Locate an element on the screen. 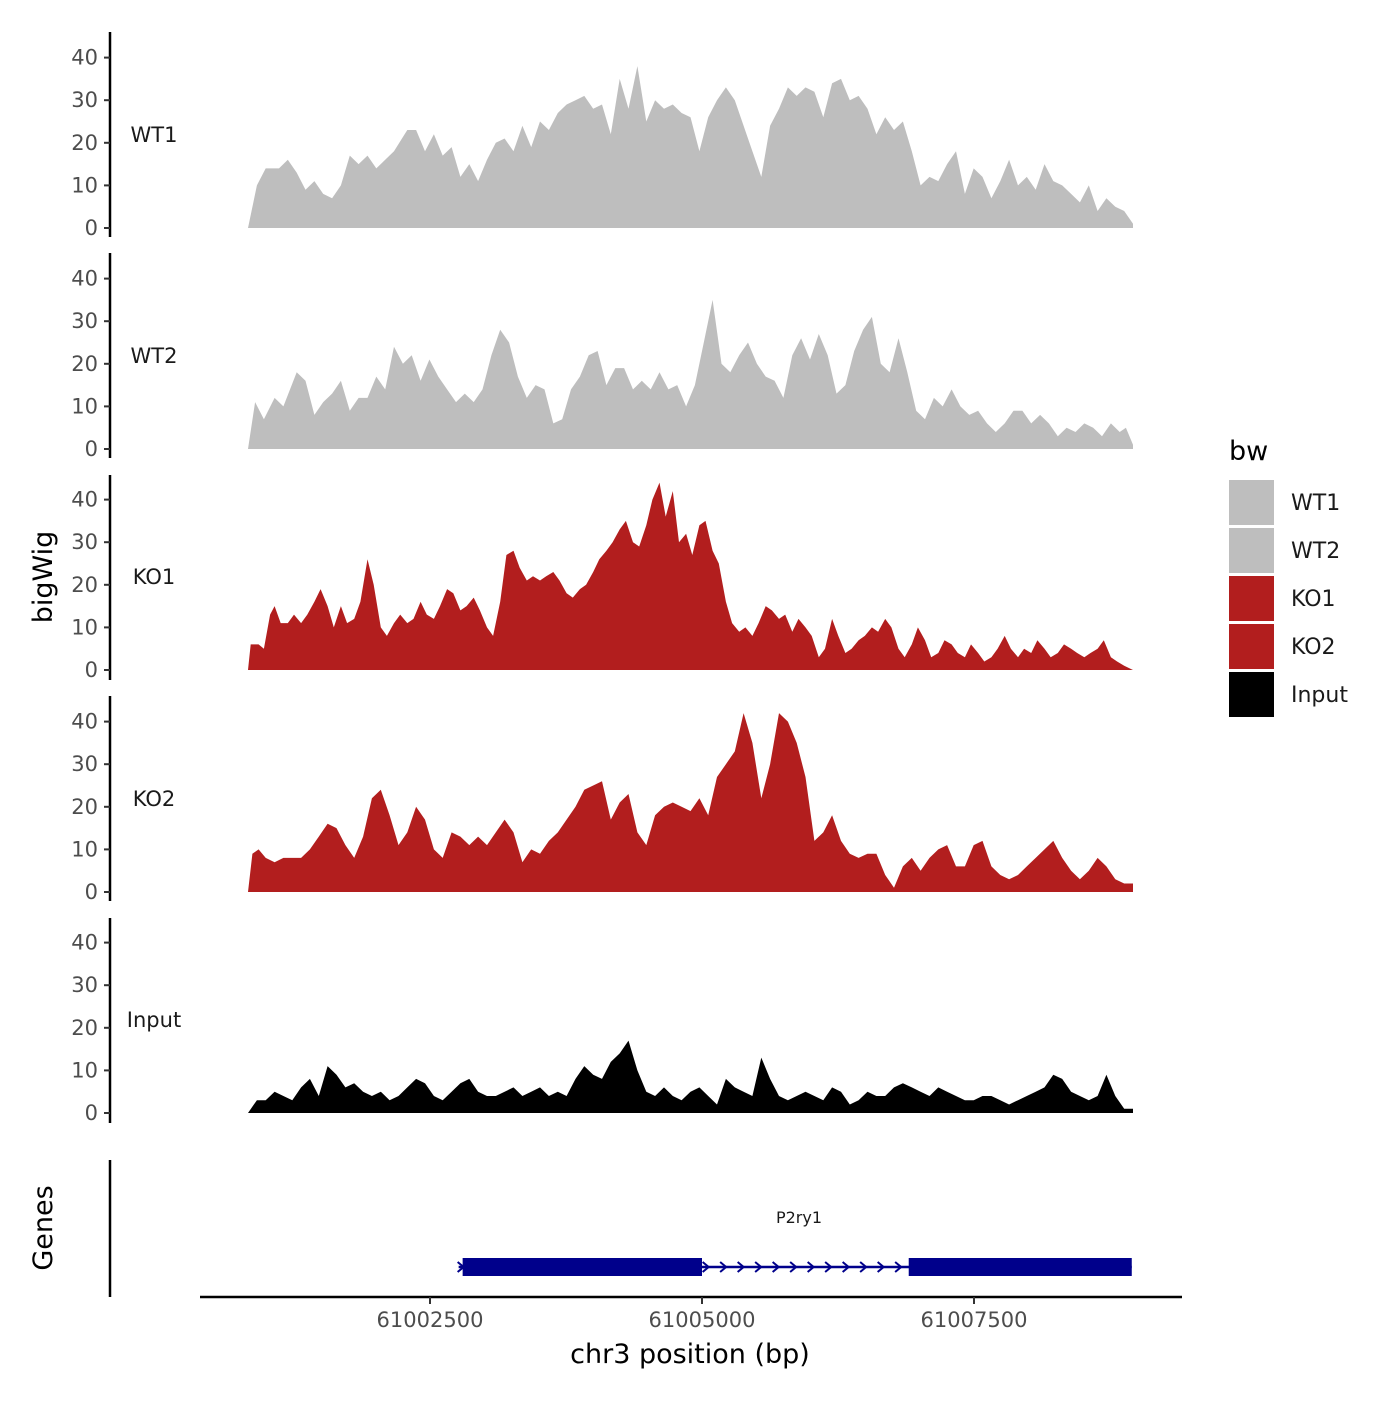  signal-area-wt1 is located at coordinates (690, 147).